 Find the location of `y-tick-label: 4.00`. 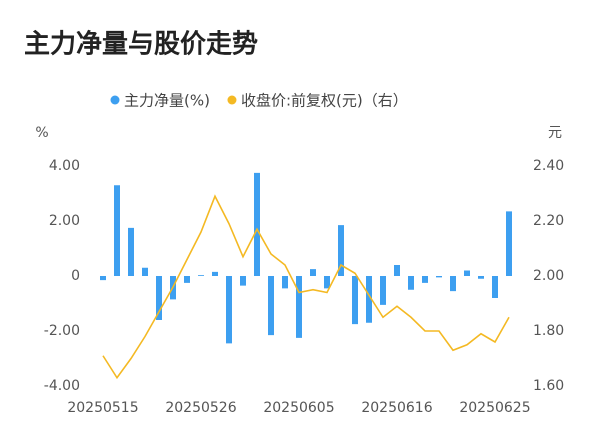

y-tick-label: 4.00 is located at coordinates (64, 166).